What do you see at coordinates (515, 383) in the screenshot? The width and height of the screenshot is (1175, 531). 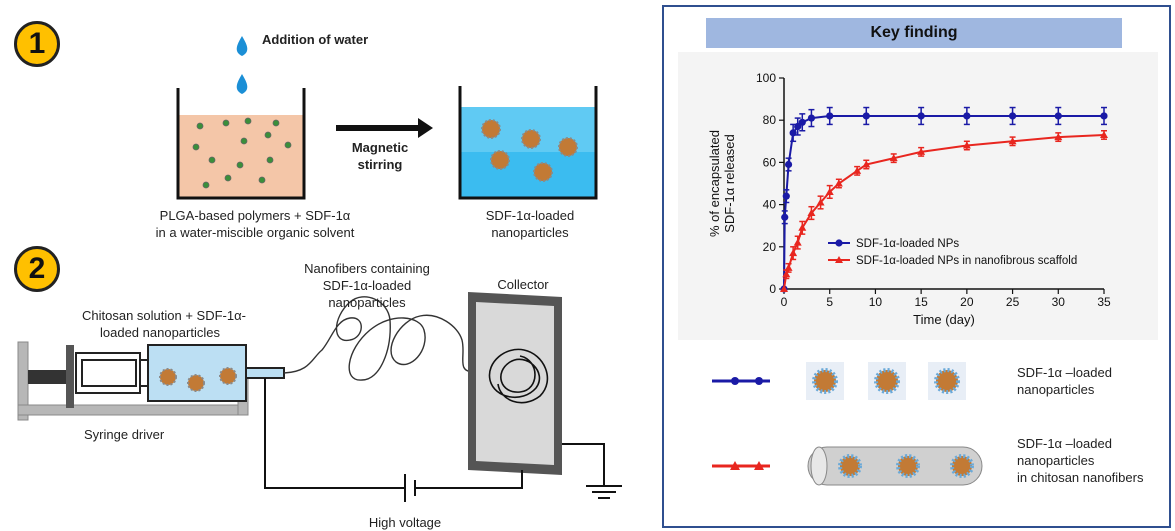 I see `collector` at bounding box center [515, 383].